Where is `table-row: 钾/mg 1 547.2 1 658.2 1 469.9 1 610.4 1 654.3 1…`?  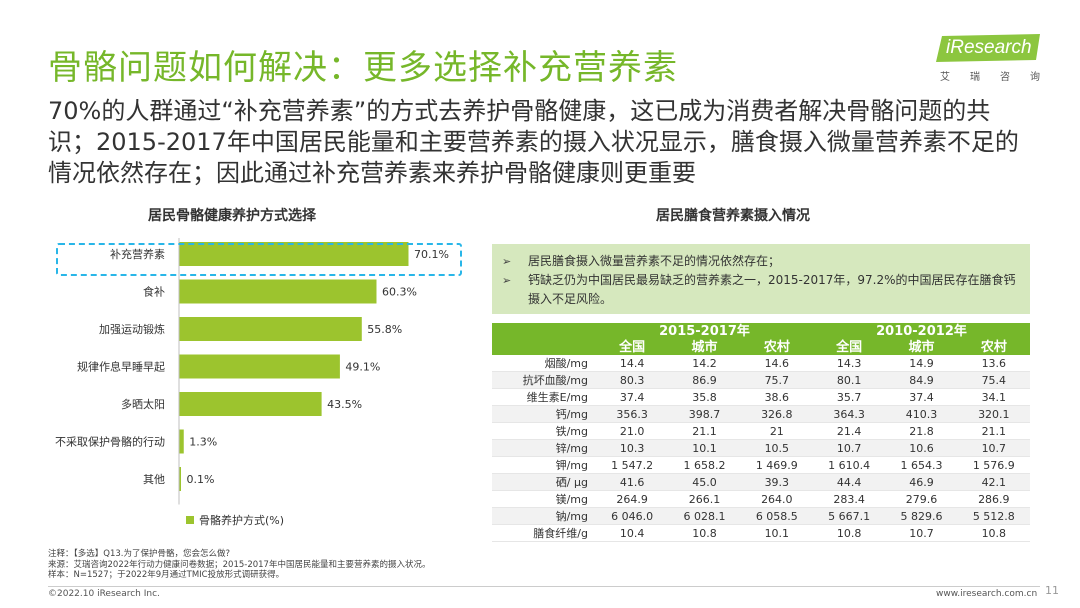 table-row: 钾/mg 1 547.2 1 658.2 1 469.9 1 610.4 1 654.3 1… is located at coordinates (761, 465).